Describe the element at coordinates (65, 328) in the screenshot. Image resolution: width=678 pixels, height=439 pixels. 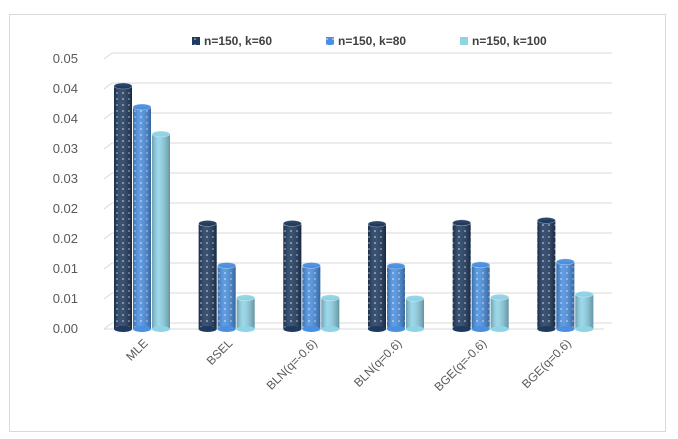
I see `y-tick-label: 0.00` at that location.